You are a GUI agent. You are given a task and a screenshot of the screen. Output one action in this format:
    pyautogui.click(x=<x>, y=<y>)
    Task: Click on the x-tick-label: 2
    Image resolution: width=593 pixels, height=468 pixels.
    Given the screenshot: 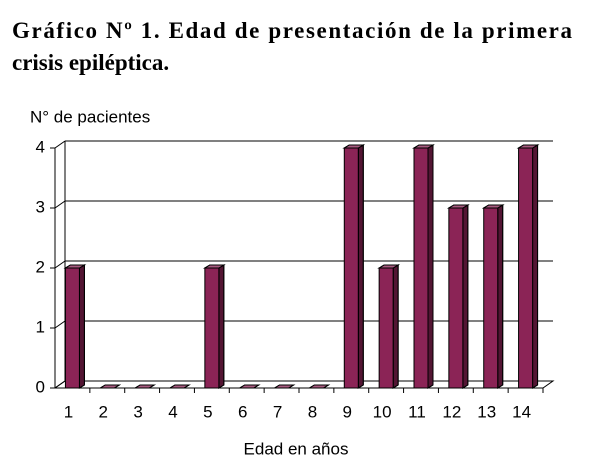 What is the action you would take?
    pyautogui.click(x=103, y=411)
    